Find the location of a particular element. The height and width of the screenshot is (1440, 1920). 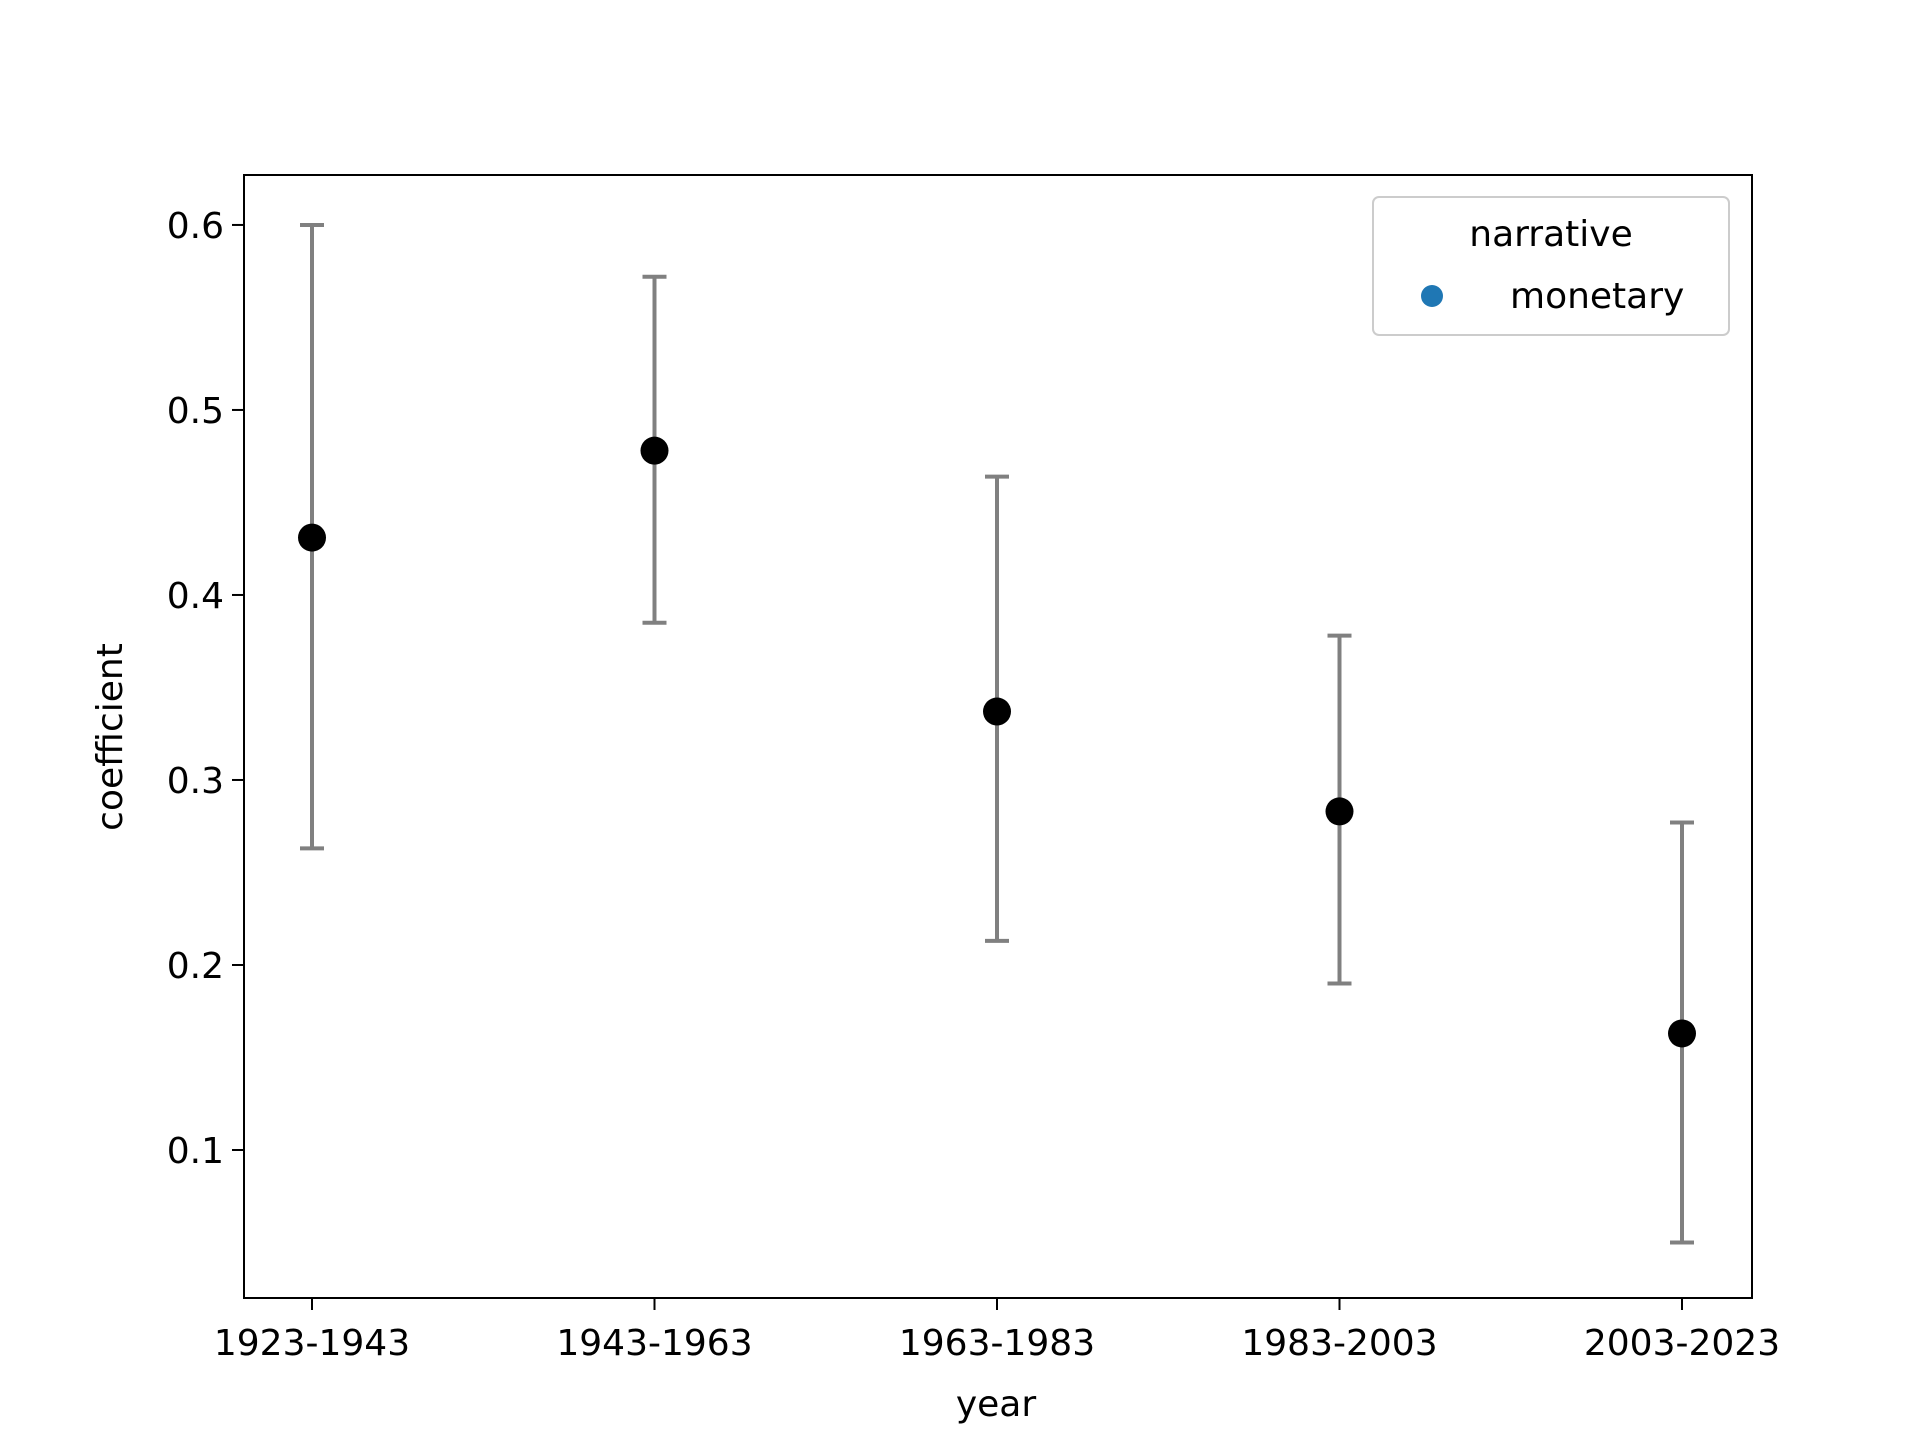

legend: narrative monetary is located at coordinates (1551, 266).